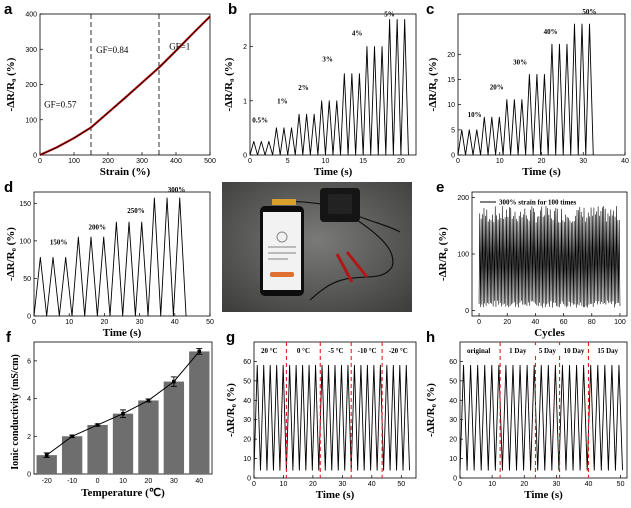 Image resolution: width=631 pixels, height=508 pixels. What do you see at coordinates (122, 333) in the screenshot?
I see `x-axis-label-d: Time (s)` at bounding box center [122, 333].